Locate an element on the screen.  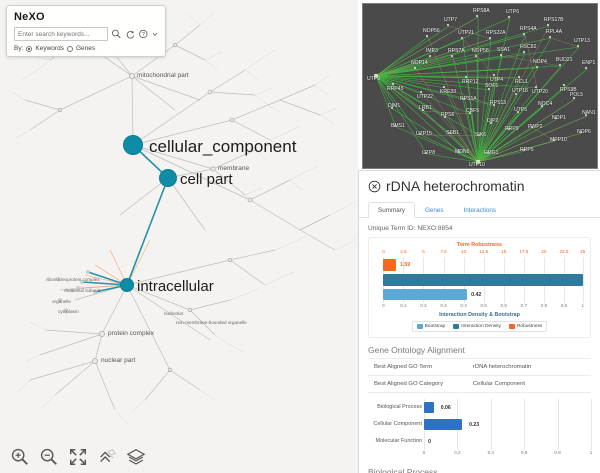
legend-swatch-bootstrap is located at coordinates (419, 326).